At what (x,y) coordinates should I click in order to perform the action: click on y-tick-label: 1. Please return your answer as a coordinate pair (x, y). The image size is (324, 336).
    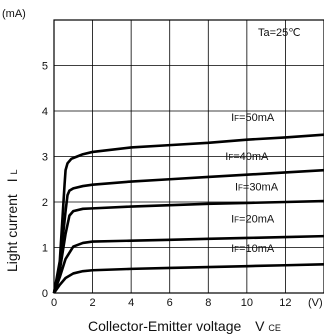
    Looking at the image, I should click on (45, 249).